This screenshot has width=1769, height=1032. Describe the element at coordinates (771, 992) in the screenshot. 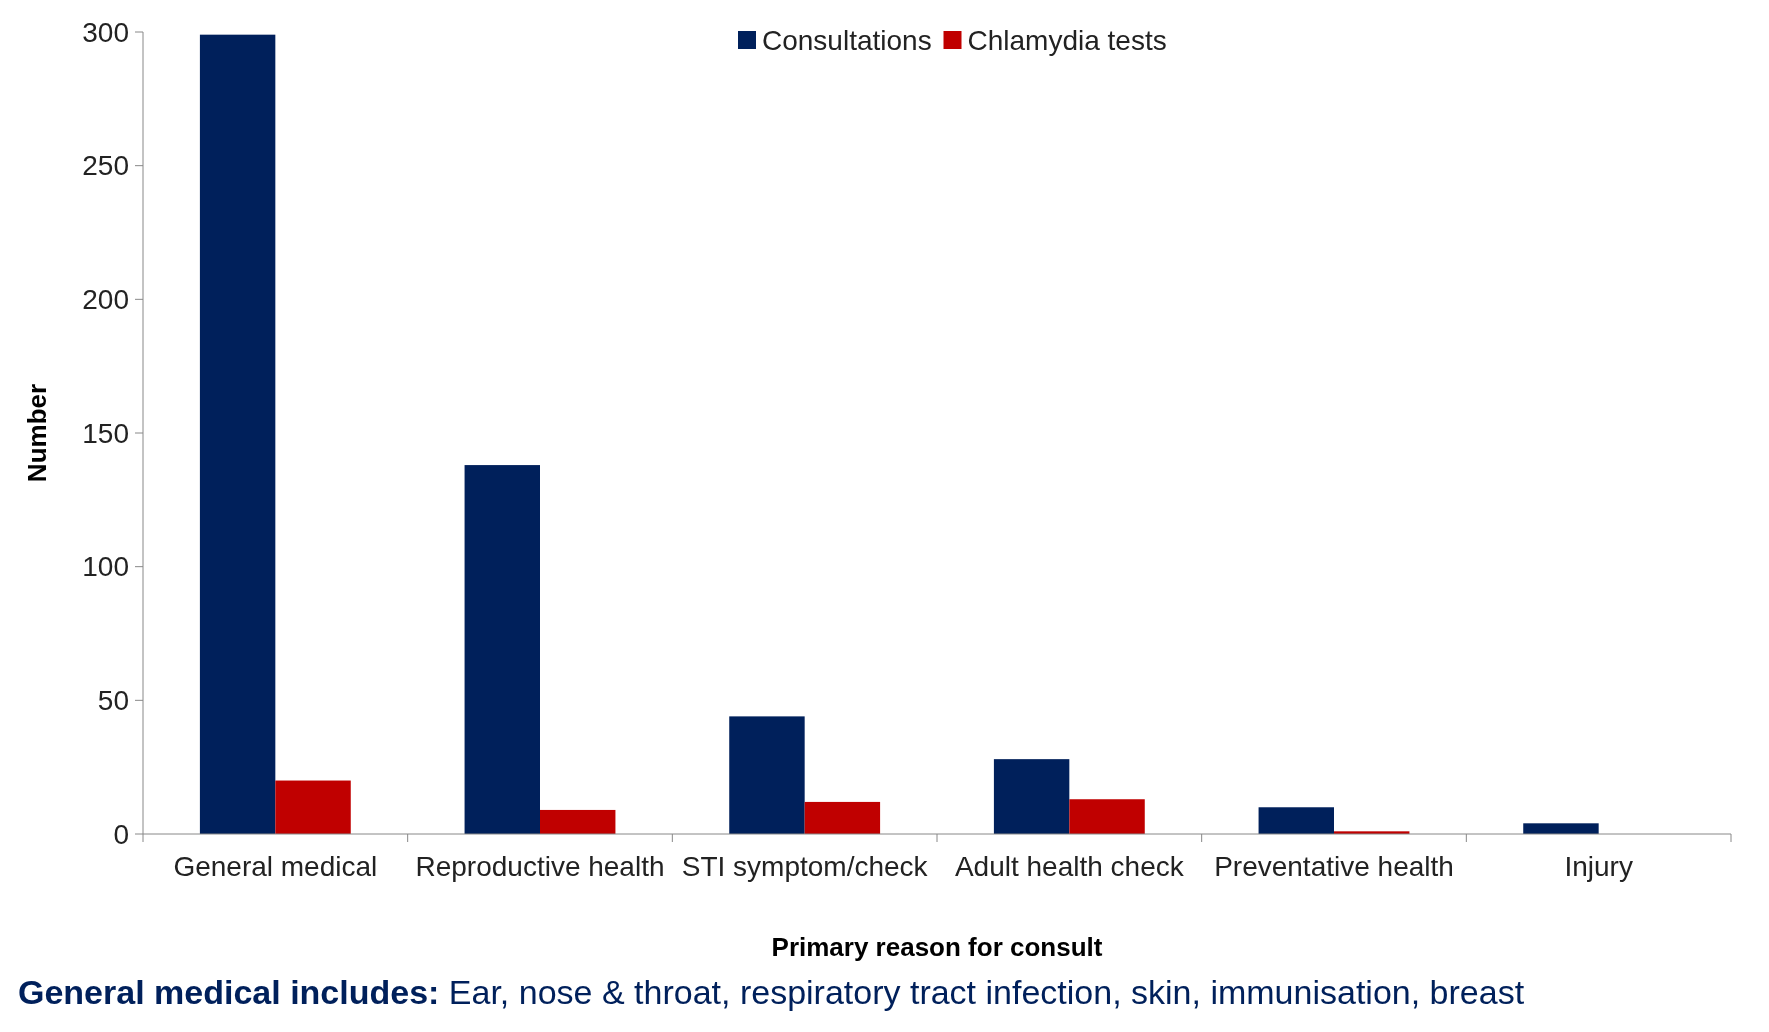

I see `text: General medical includes: Ear, nose & throat, respiratory tract infection, skin, immunisation, breast` at that location.